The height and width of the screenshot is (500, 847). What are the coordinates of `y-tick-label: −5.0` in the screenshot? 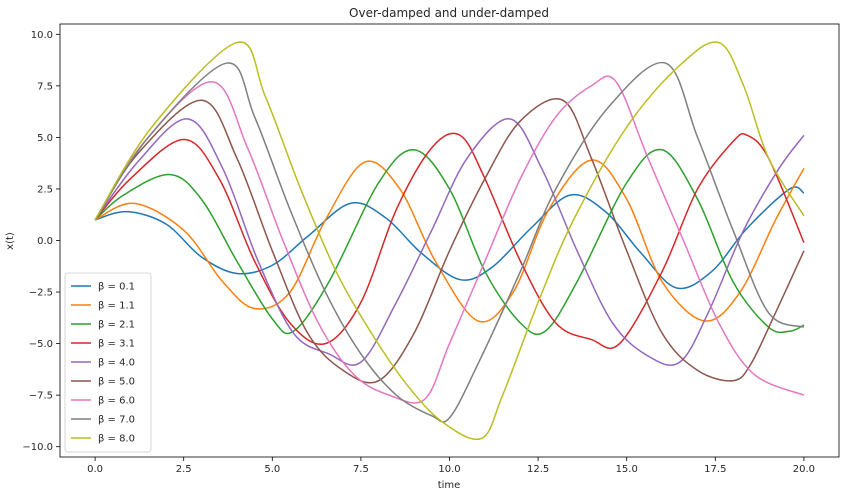 It's located at (41, 344).